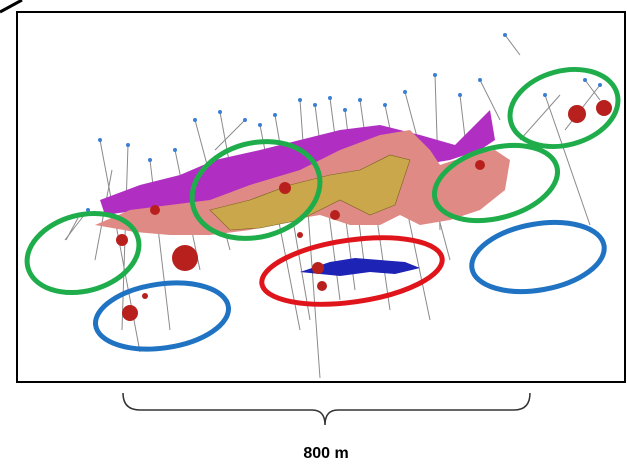  I want to click on fault-surface, so click(310, 192).